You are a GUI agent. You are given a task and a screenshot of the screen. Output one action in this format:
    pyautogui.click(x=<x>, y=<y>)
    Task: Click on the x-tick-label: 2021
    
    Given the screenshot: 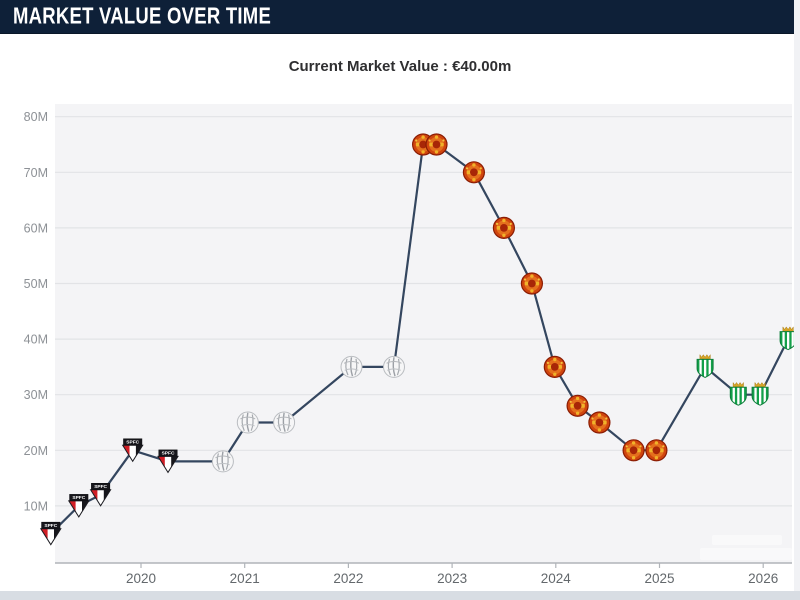 What is the action you would take?
    pyautogui.click(x=245, y=578)
    